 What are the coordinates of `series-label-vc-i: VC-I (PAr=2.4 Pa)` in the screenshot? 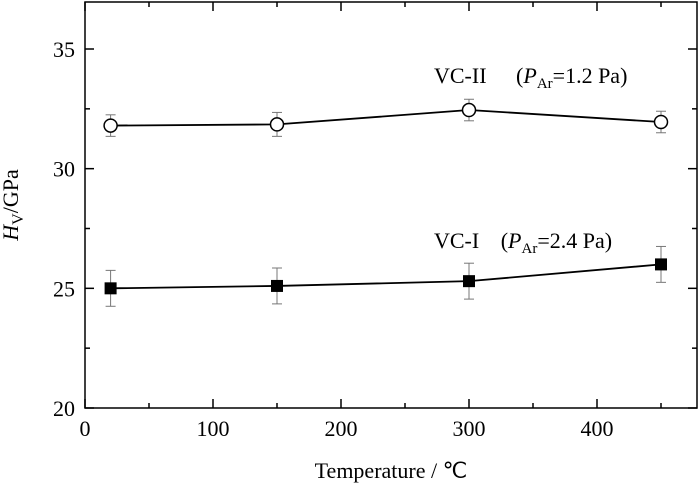 It's located at (523, 242).